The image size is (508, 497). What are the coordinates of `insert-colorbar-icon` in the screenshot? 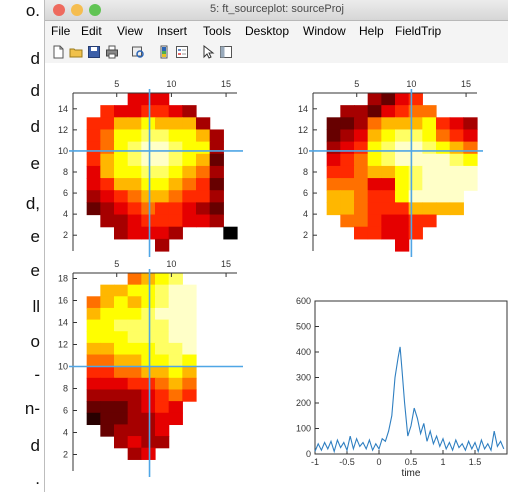 It's located at (164, 52).